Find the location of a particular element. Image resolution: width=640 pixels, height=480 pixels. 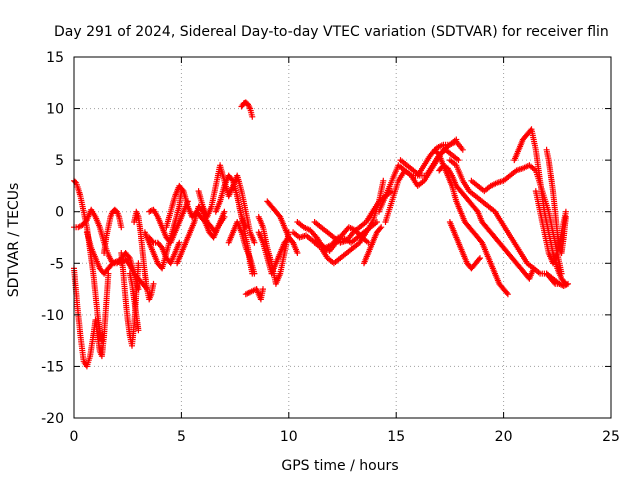

y-tick-label: -5 is located at coordinates (57, 264).